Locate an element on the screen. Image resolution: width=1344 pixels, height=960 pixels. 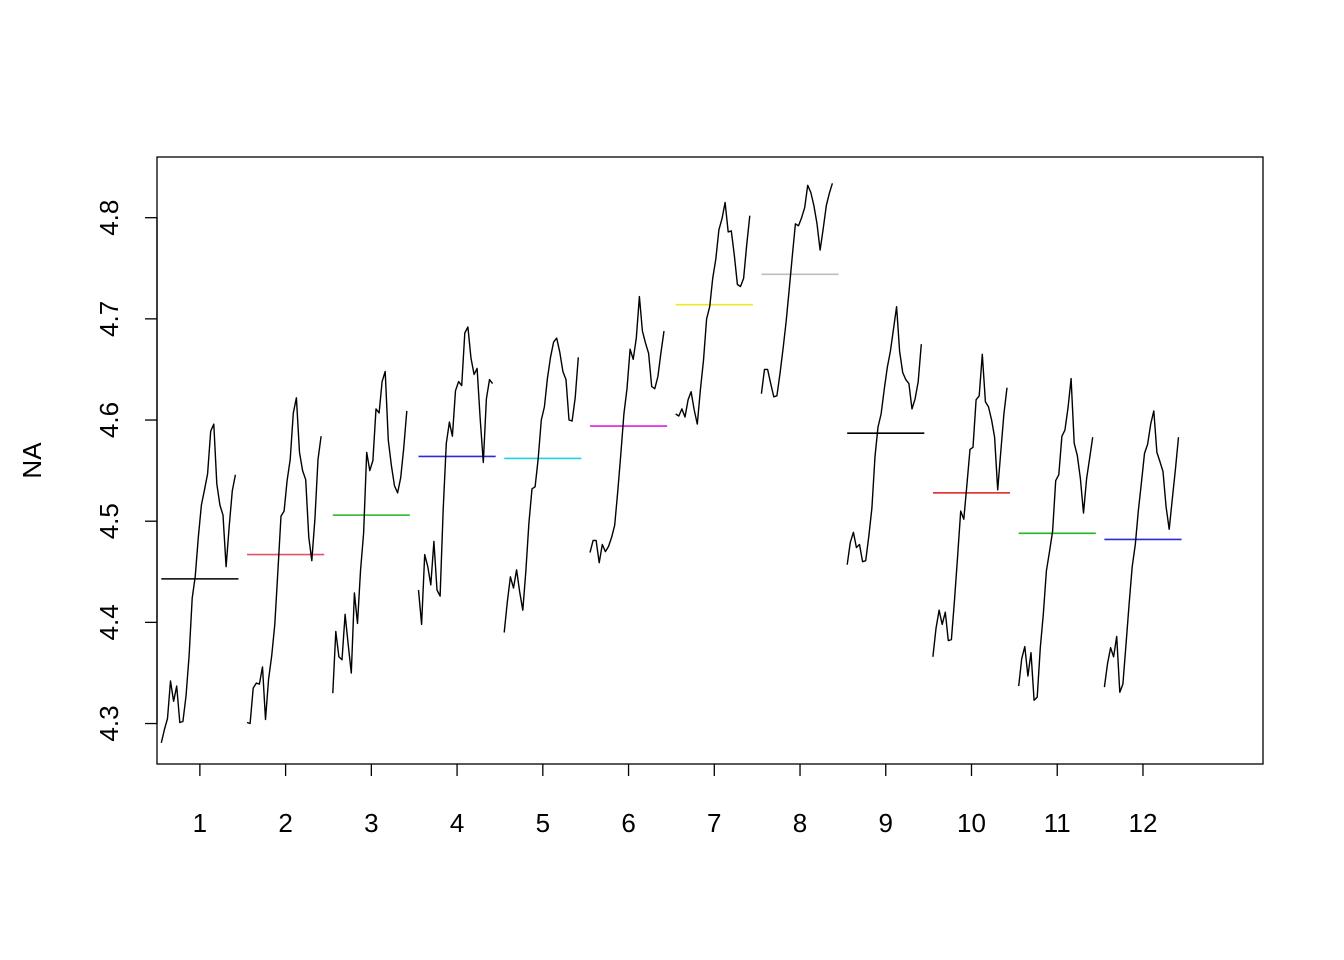
x-tick-label-8: 8 is located at coordinates (800, 823).